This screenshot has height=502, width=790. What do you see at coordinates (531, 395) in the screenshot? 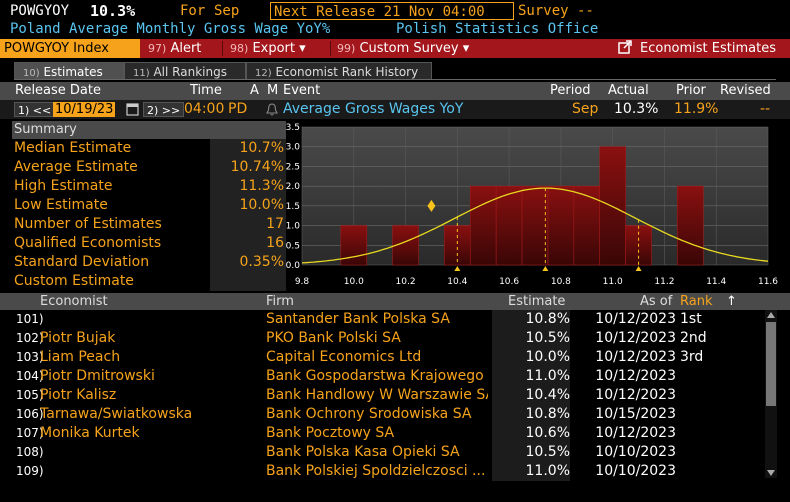
I see `estimate-value: 10.4%` at bounding box center [531, 395].